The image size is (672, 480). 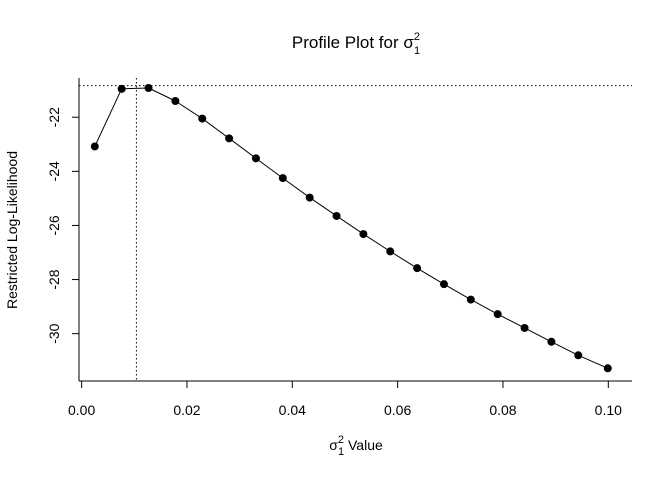 What do you see at coordinates (348, 42) in the screenshot?
I see `title-prefix: Profile Plot for` at bounding box center [348, 42].